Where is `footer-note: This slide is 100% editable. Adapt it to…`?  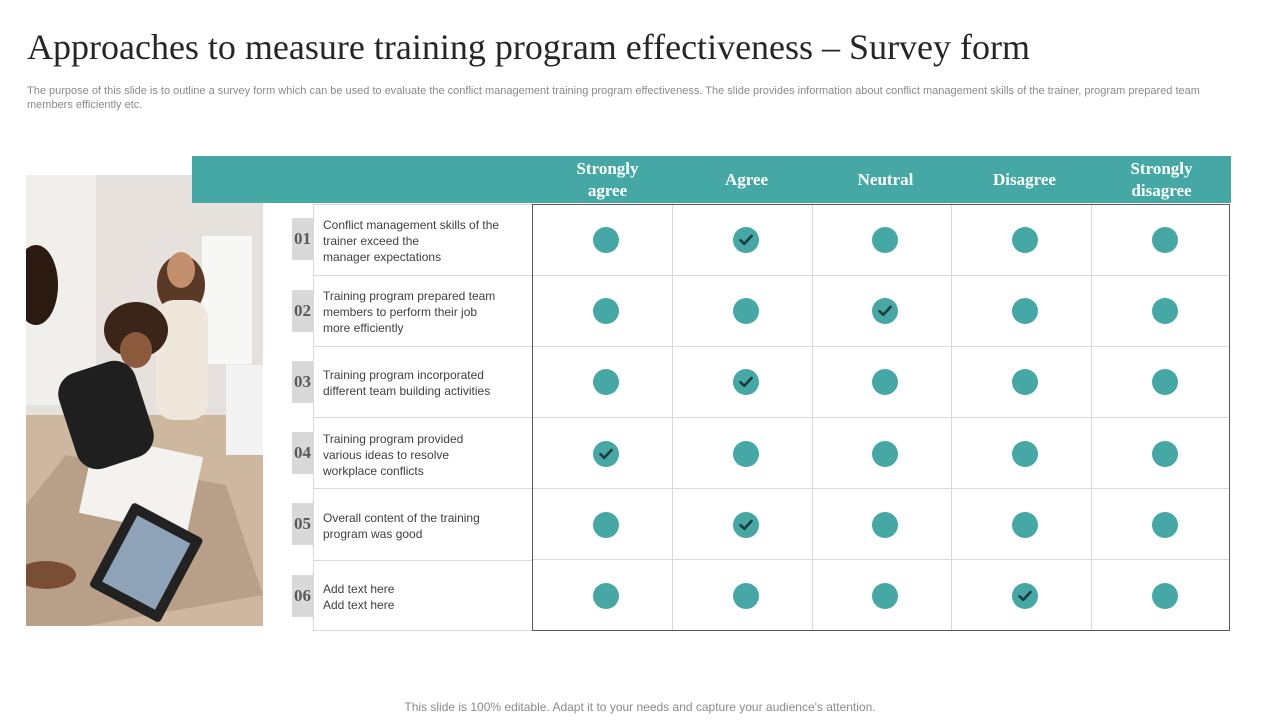 footer-note: This slide is 100% editable. Adapt it to… is located at coordinates (640, 707).